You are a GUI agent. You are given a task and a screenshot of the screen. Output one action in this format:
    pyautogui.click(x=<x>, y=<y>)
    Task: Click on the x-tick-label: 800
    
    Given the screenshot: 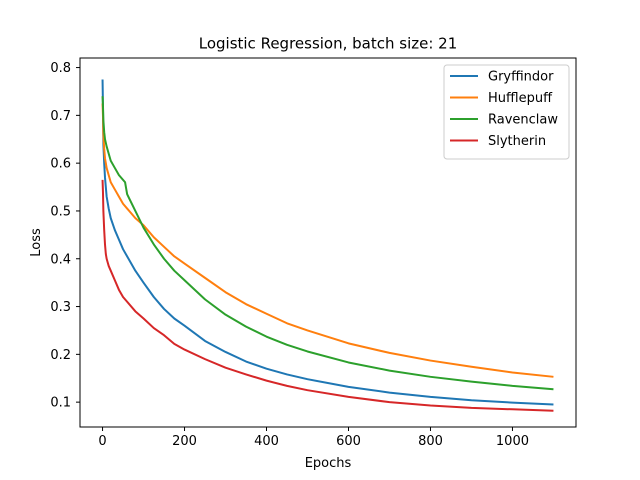 What is the action you would take?
    pyautogui.click(x=430, y=441)
    